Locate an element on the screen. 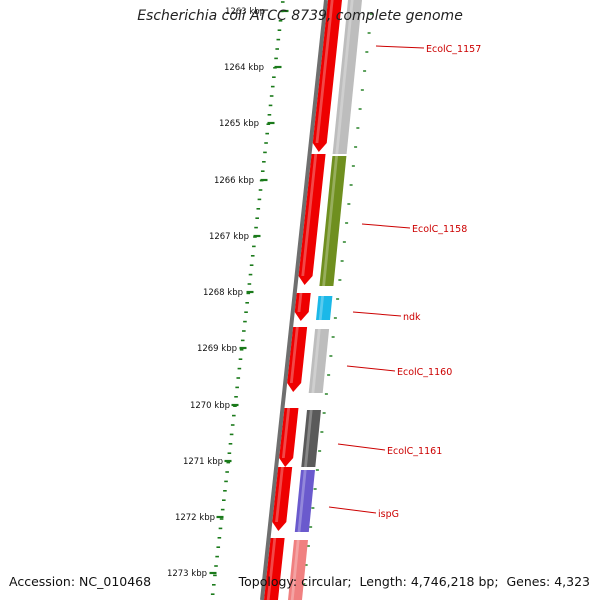  gene-label: EcolC_1160 is located at coordinates (424, 372).